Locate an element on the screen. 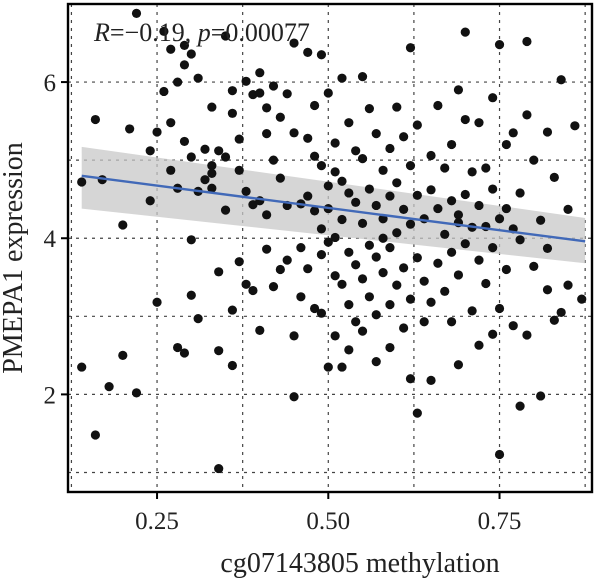 This screenshot has height=585, width=600. p-label: p is located at coordinates (203, 32).